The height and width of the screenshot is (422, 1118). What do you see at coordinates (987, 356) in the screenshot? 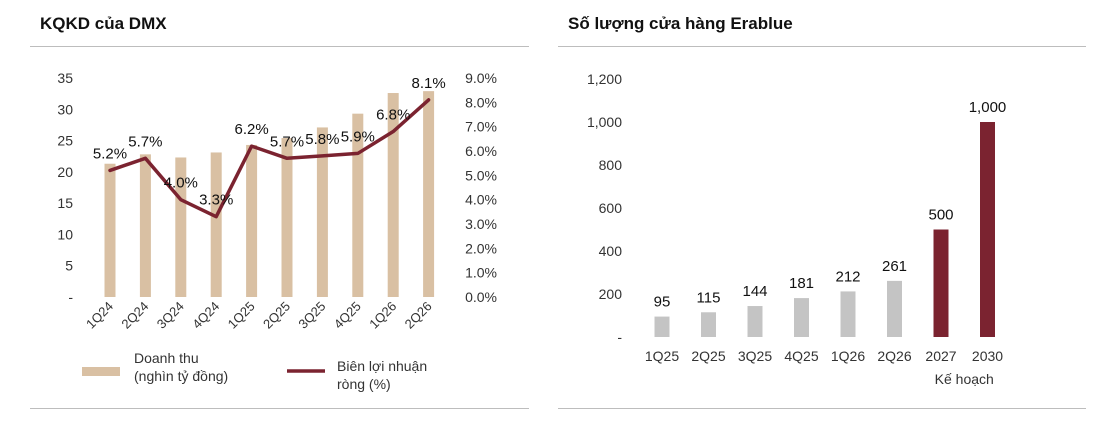
I see `store-category-label: 2030` at bounding box center [987, 356].